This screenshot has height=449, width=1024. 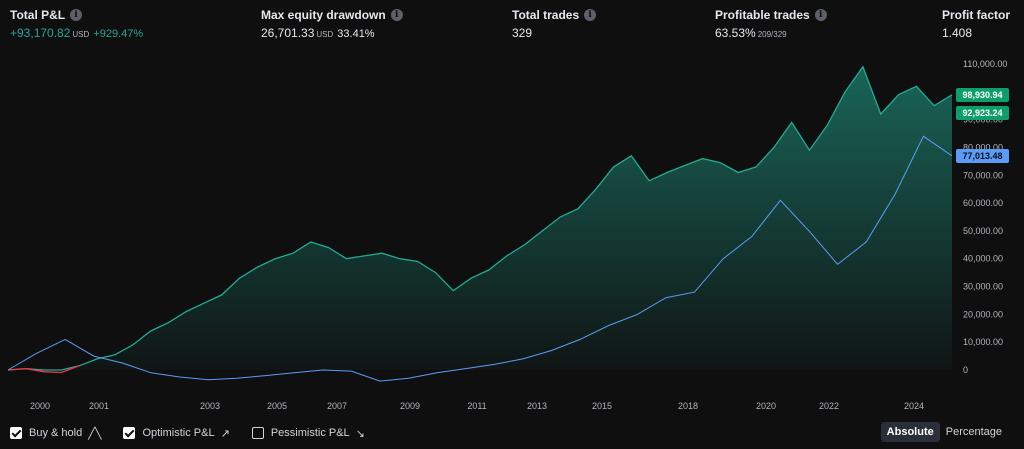 I want to click on x-tick-label: 2020, so click(x=766, y=406).